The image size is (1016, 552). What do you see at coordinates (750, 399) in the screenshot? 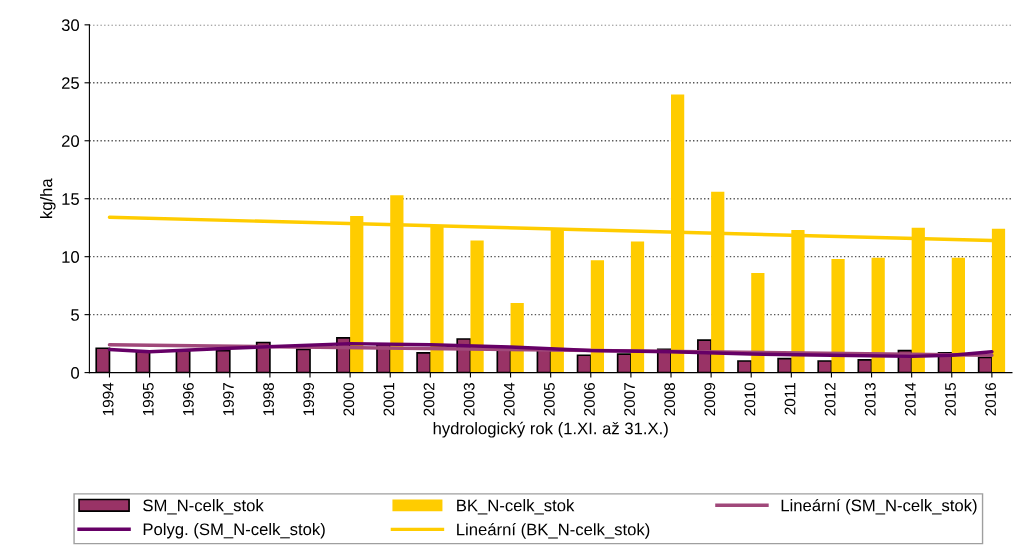
I see `x-tick-label: 2010` at bounding box center [750, 399].